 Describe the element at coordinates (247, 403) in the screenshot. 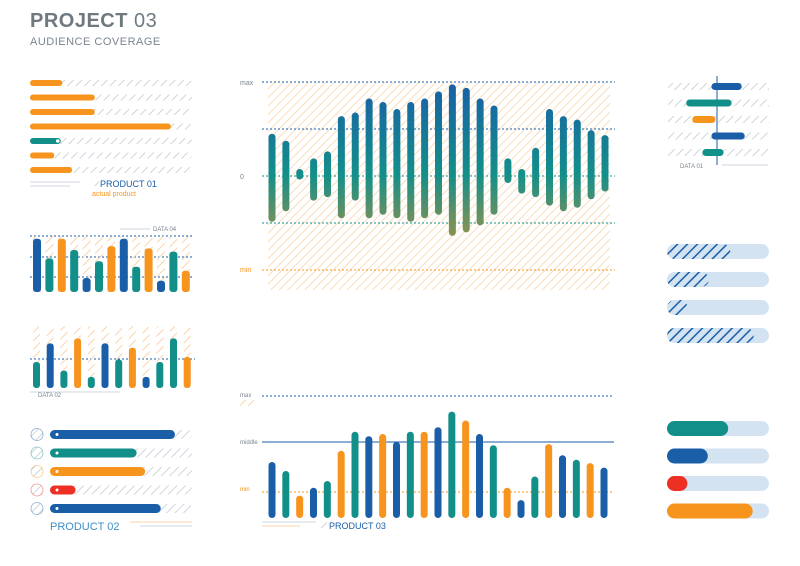

I see `product-03-axis-swatch` at that location.